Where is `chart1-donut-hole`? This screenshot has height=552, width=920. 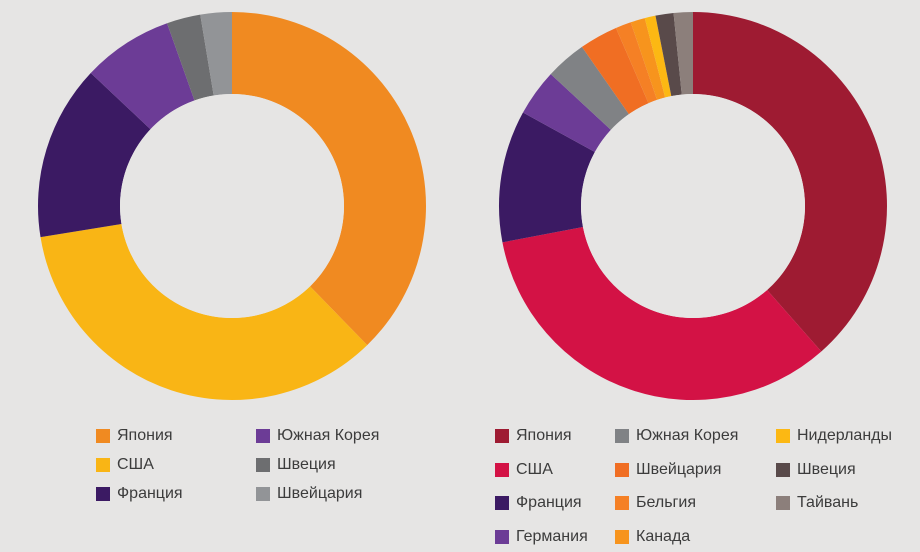 chart1-donut-hole is located at coordinates (232, 206).